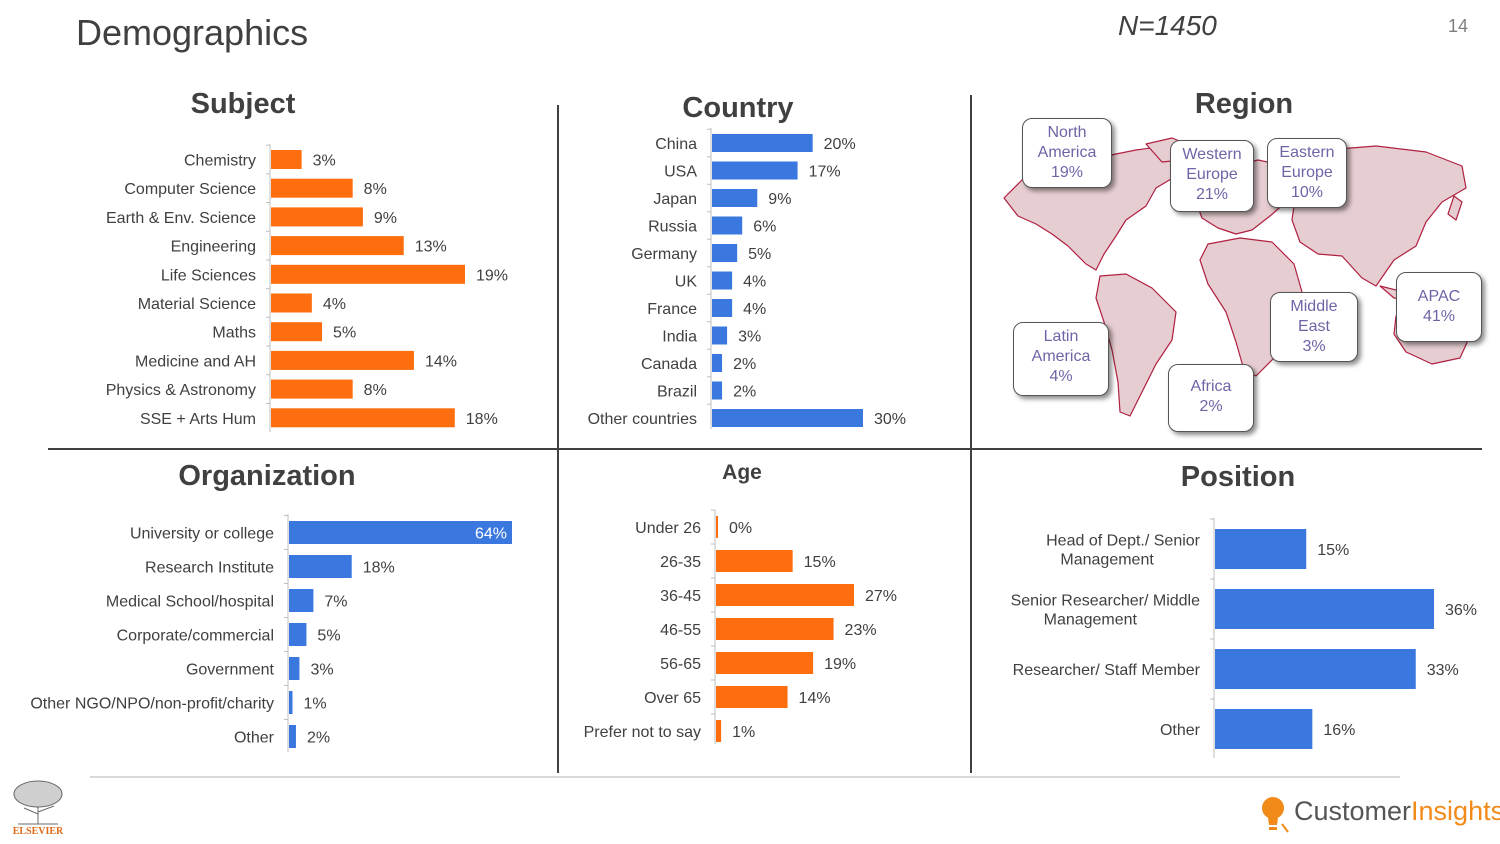 The image size is (1500, 844). What do you see at coordinates (38, 802) in the screenshot?
I see `elsevier-tree-icon` at bounding box center [38, 802].